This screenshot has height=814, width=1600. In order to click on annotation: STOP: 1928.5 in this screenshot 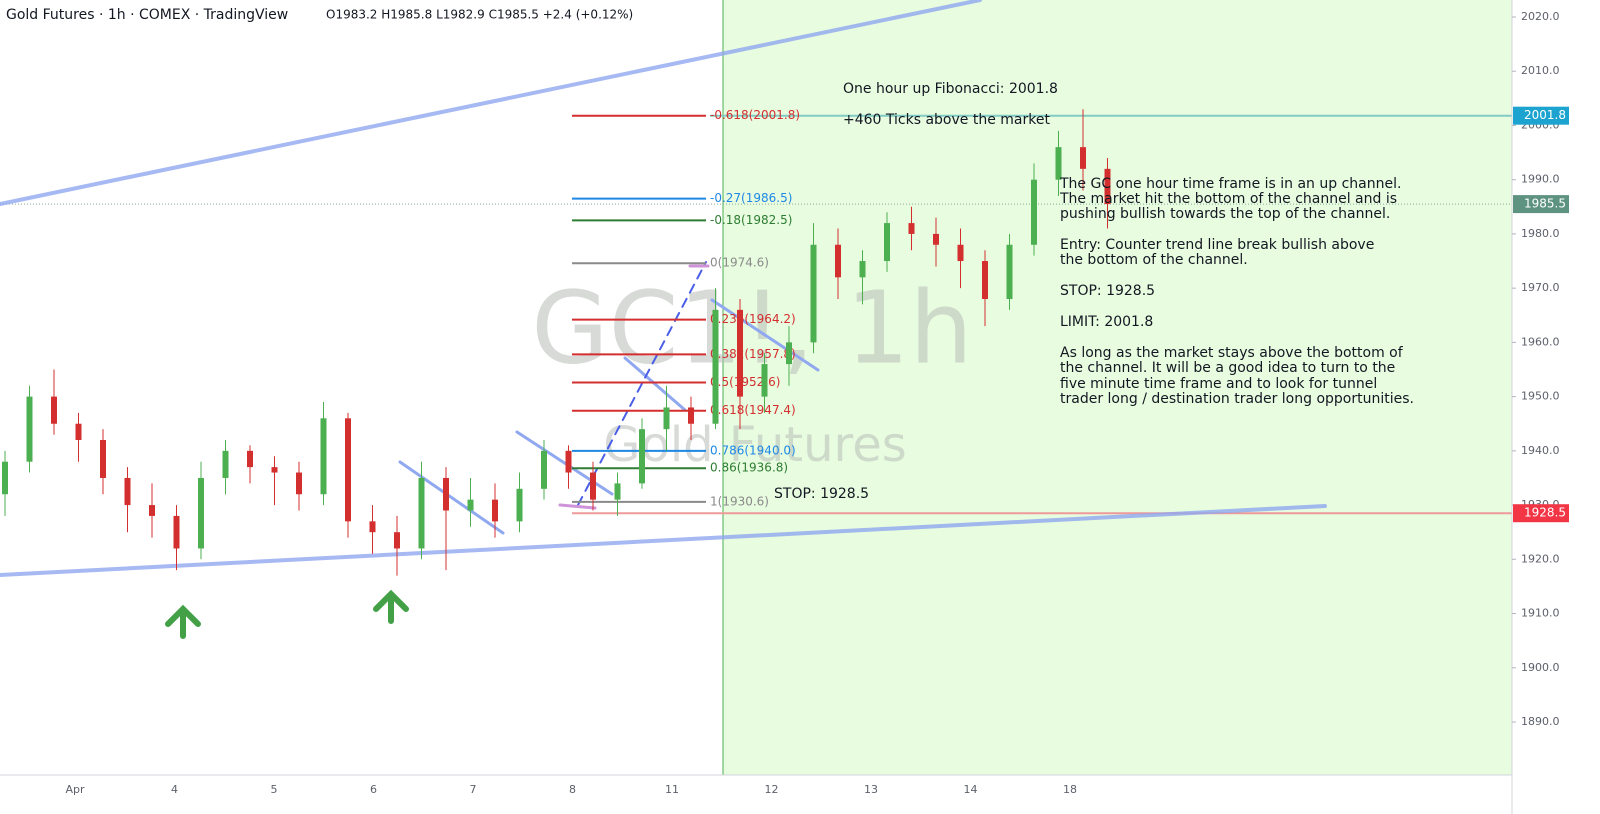, I will do `click(821, 494)`.